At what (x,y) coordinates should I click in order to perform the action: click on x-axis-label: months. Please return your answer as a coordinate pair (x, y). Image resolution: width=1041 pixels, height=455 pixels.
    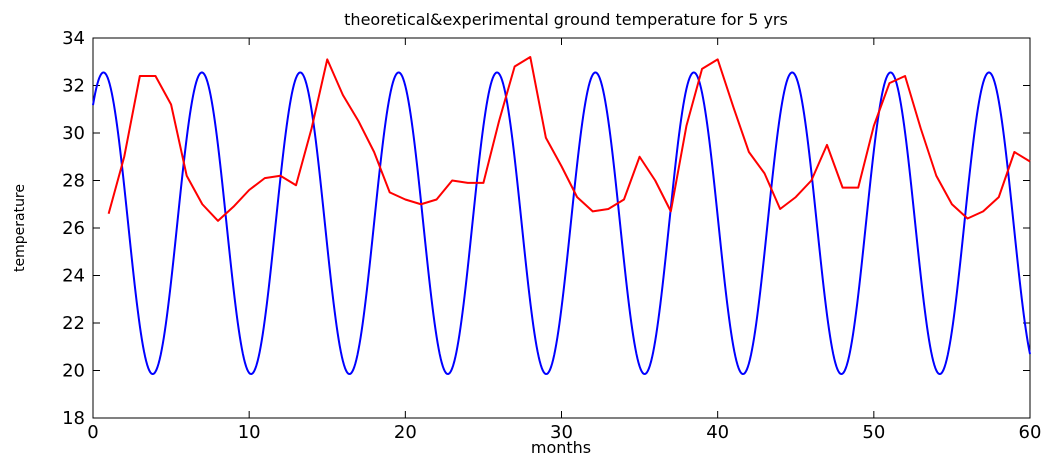
    Looking at the image, I should click on (561, 446).